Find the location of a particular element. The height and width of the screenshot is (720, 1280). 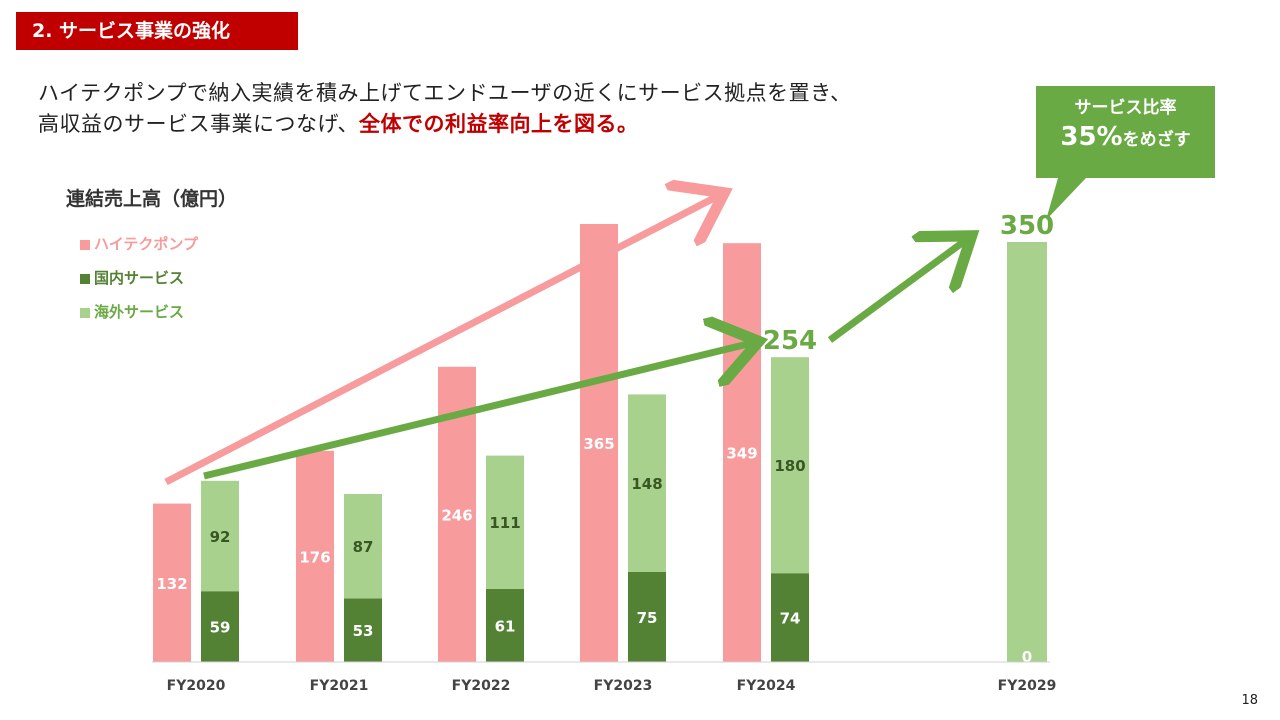

bar-hitech-FY2024 is located at coordinates (742, 452).